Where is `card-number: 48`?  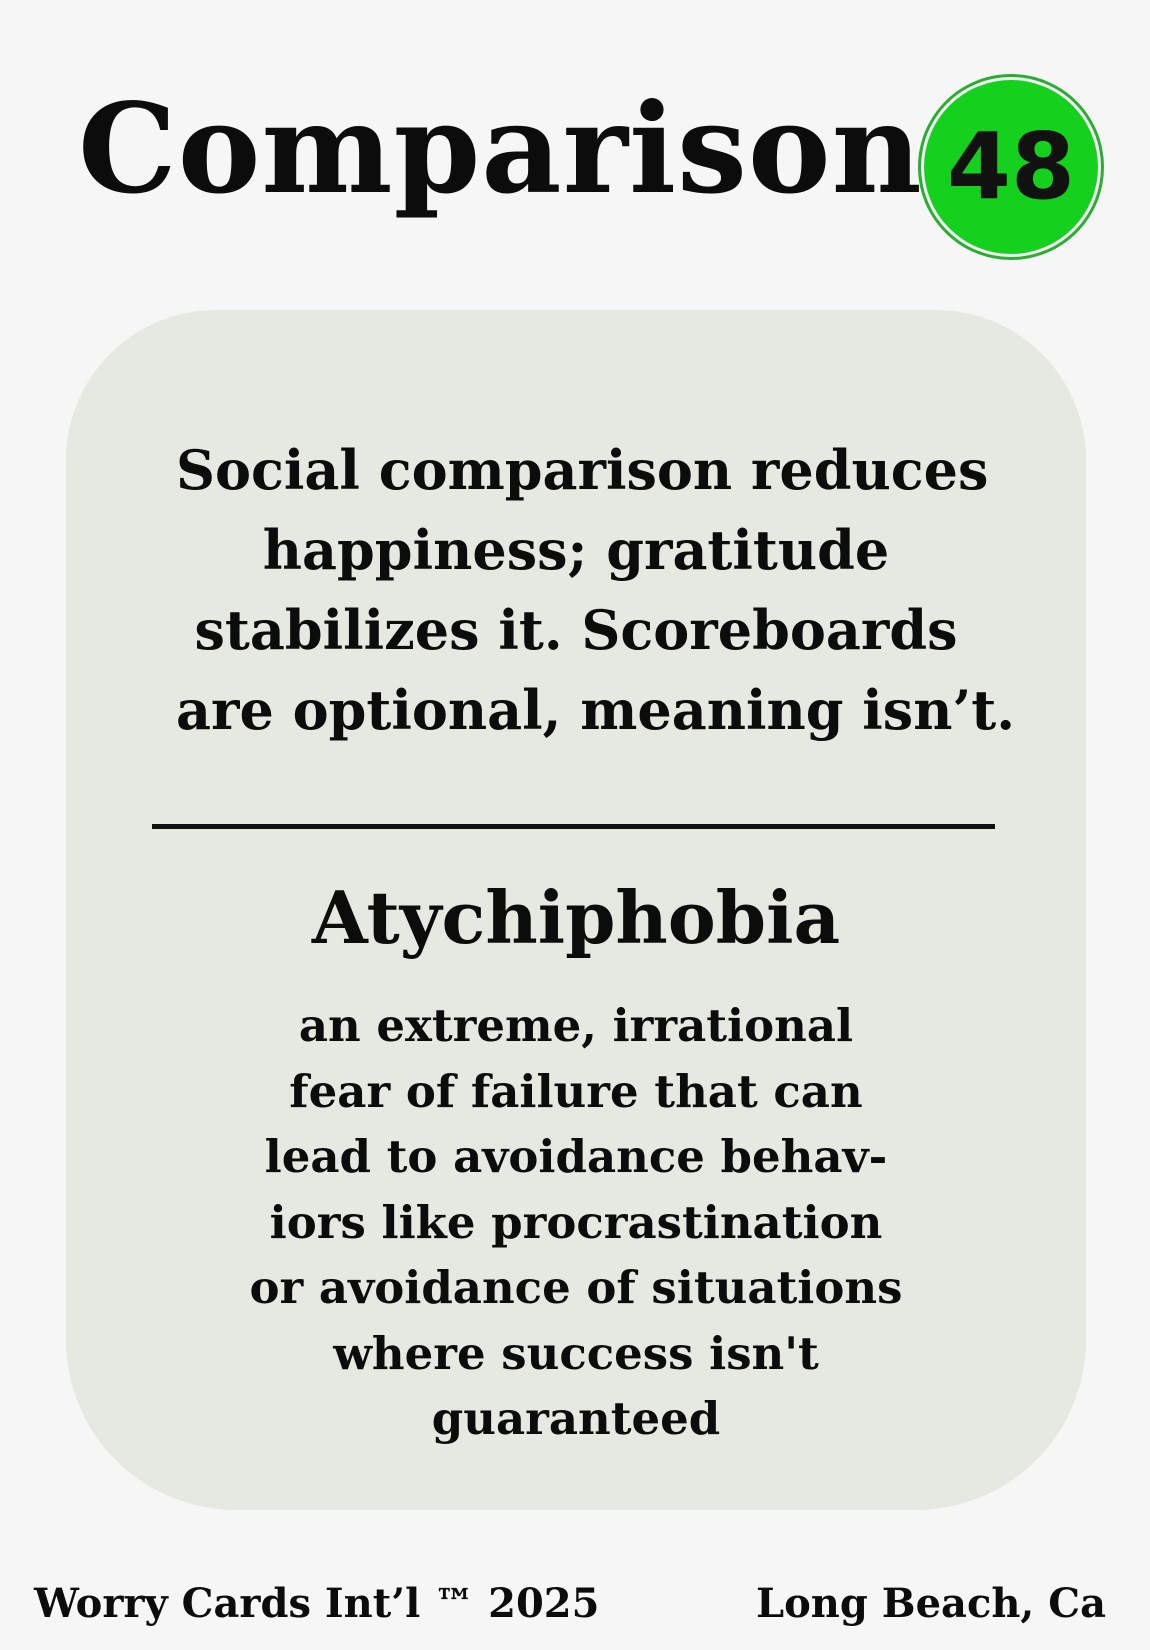 card-number: 48 is located at coordinates (1011, 166).